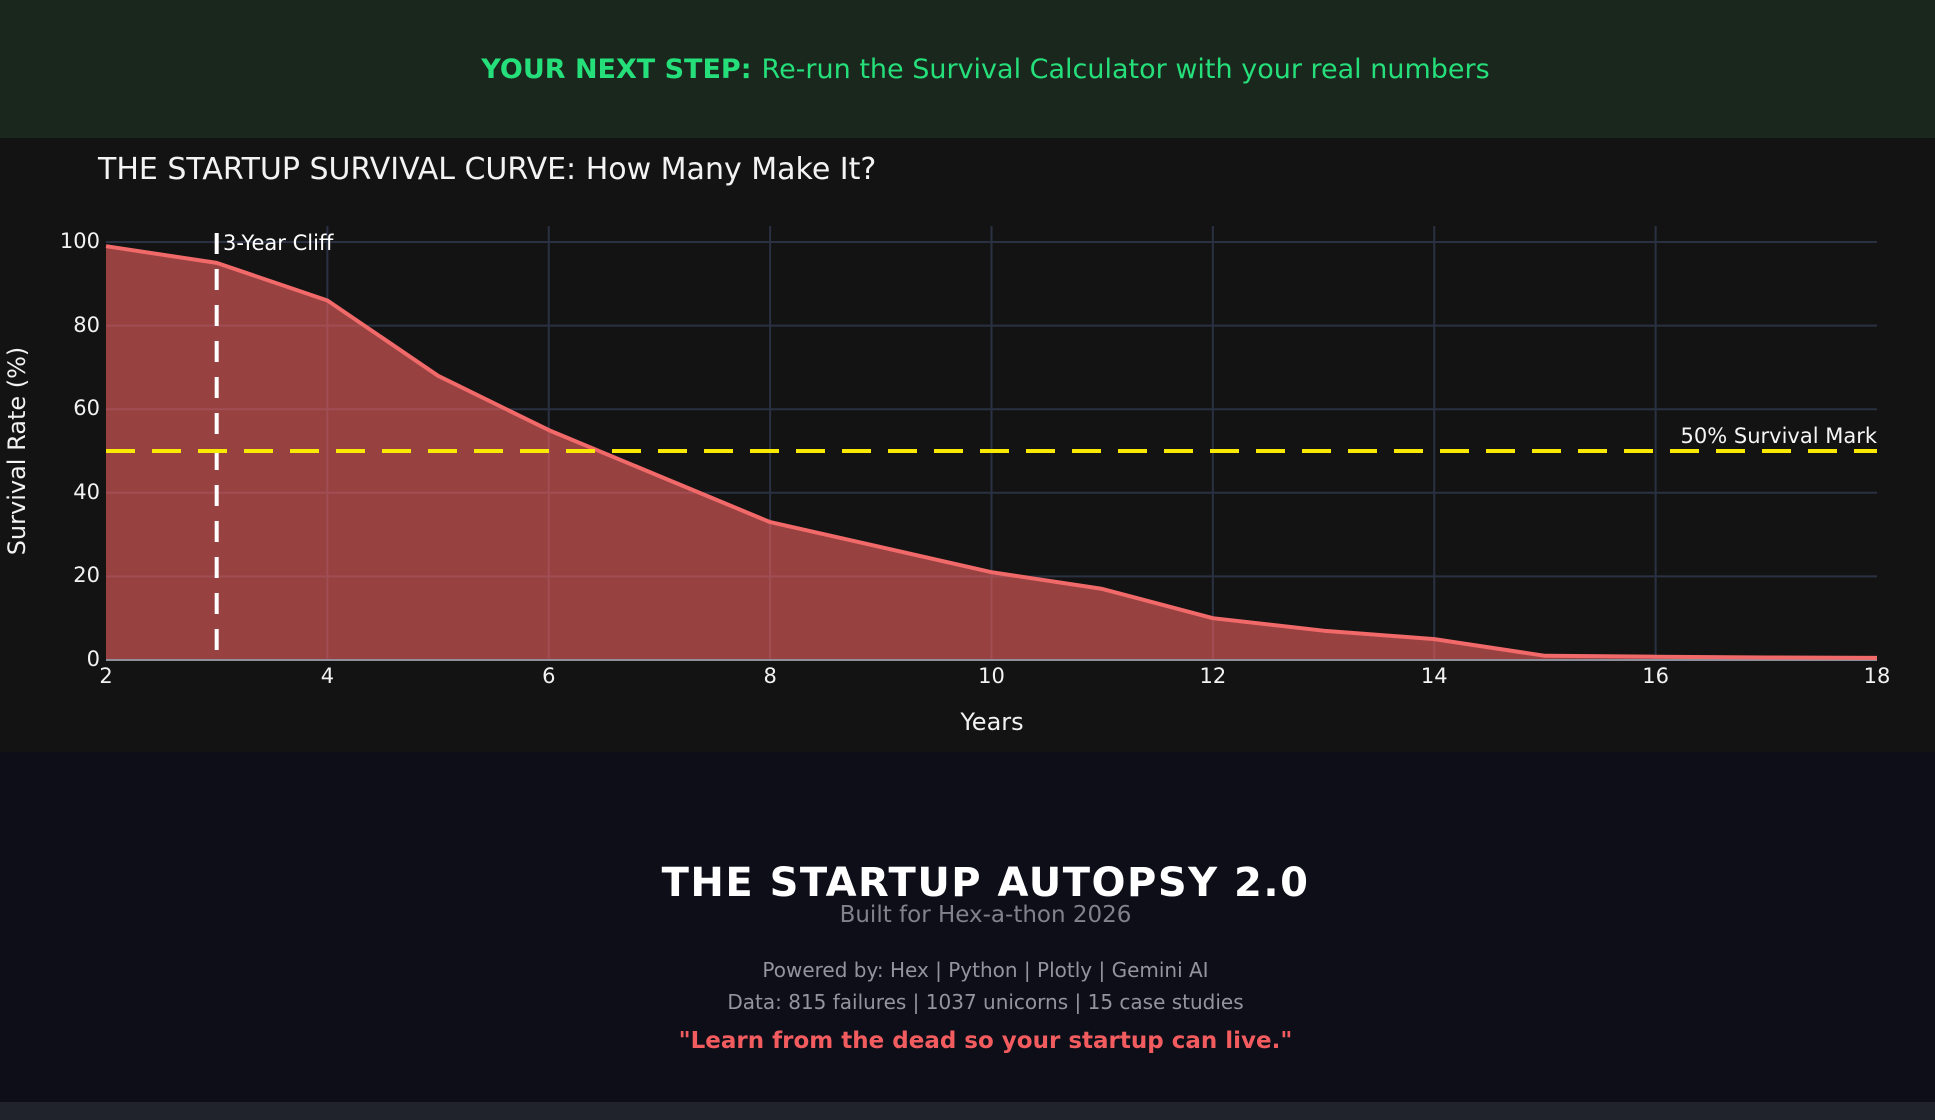 Image resolution: width=1935 pixels, height=1120 pixels. I want to click on x-tick-label: 12, so click(1213, 676).